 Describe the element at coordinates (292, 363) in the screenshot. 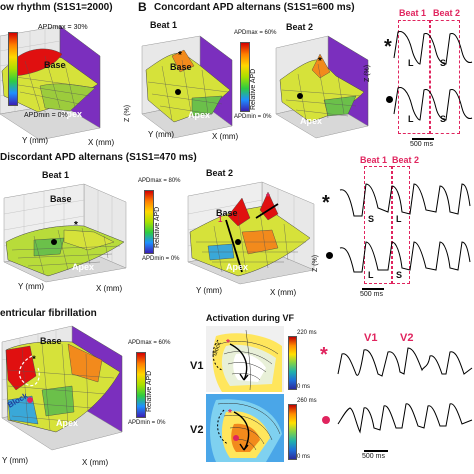

I see `panel-d-v1-colorbar` at that location.